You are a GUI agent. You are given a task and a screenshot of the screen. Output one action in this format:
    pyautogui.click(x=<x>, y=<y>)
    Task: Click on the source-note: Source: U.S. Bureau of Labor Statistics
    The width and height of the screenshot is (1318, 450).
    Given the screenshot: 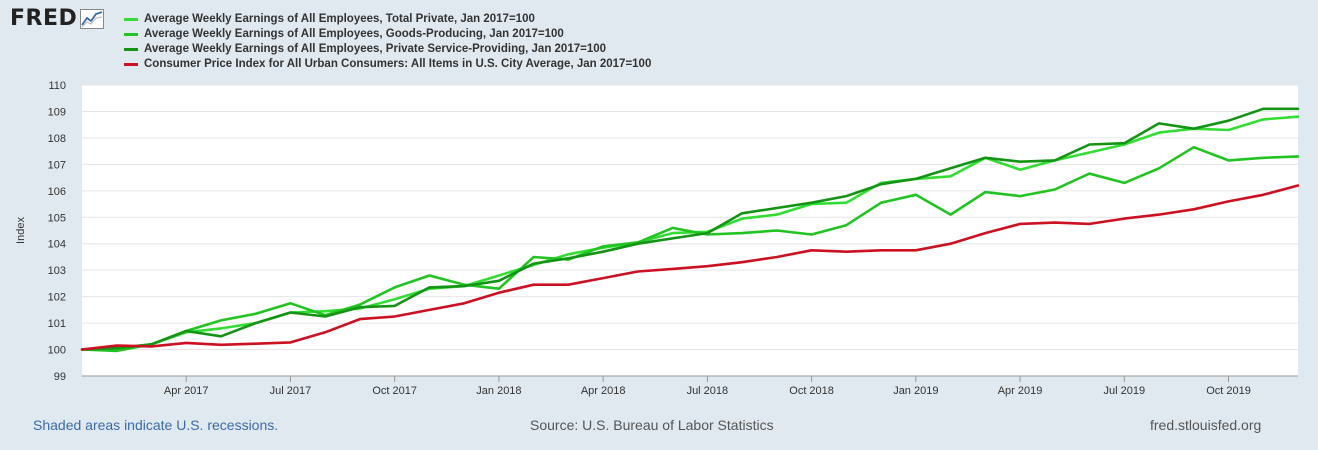 What is the action you would take?
    pyautogui.click(x=652, y=425)
    